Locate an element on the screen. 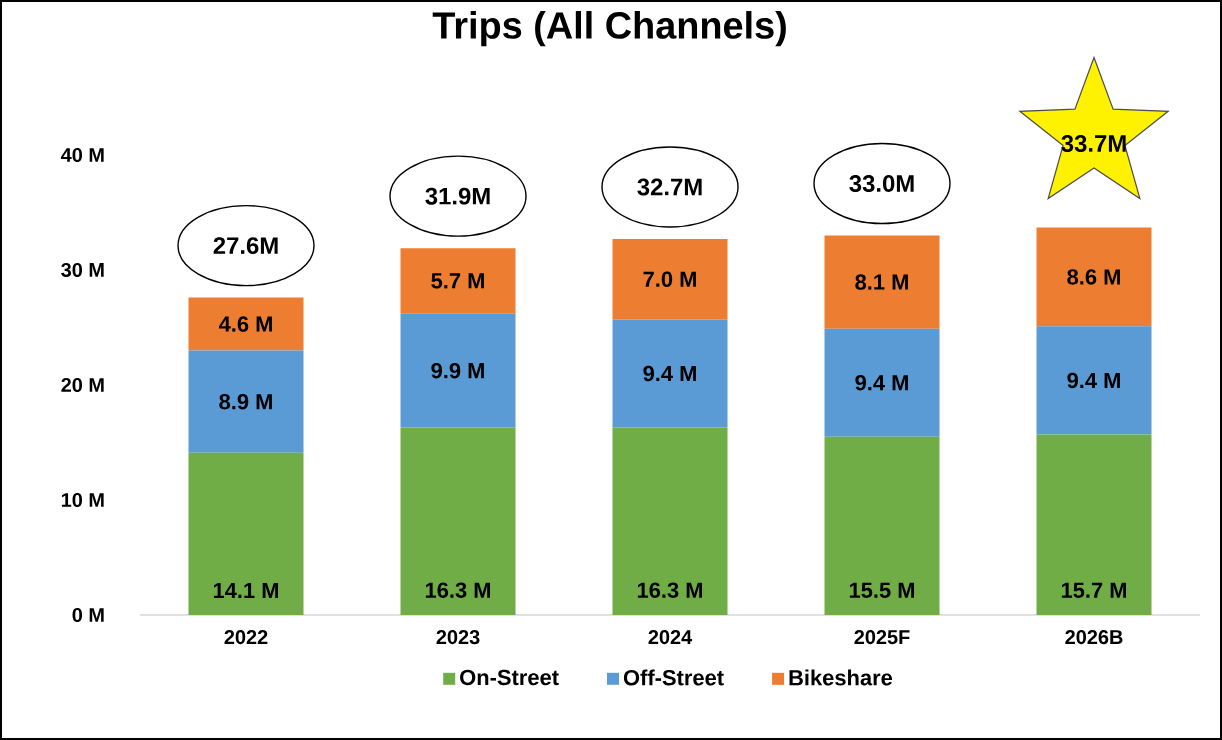 The image size is (1222, 740). x-tick-label: 2025F is located at coordinates (882, 637).